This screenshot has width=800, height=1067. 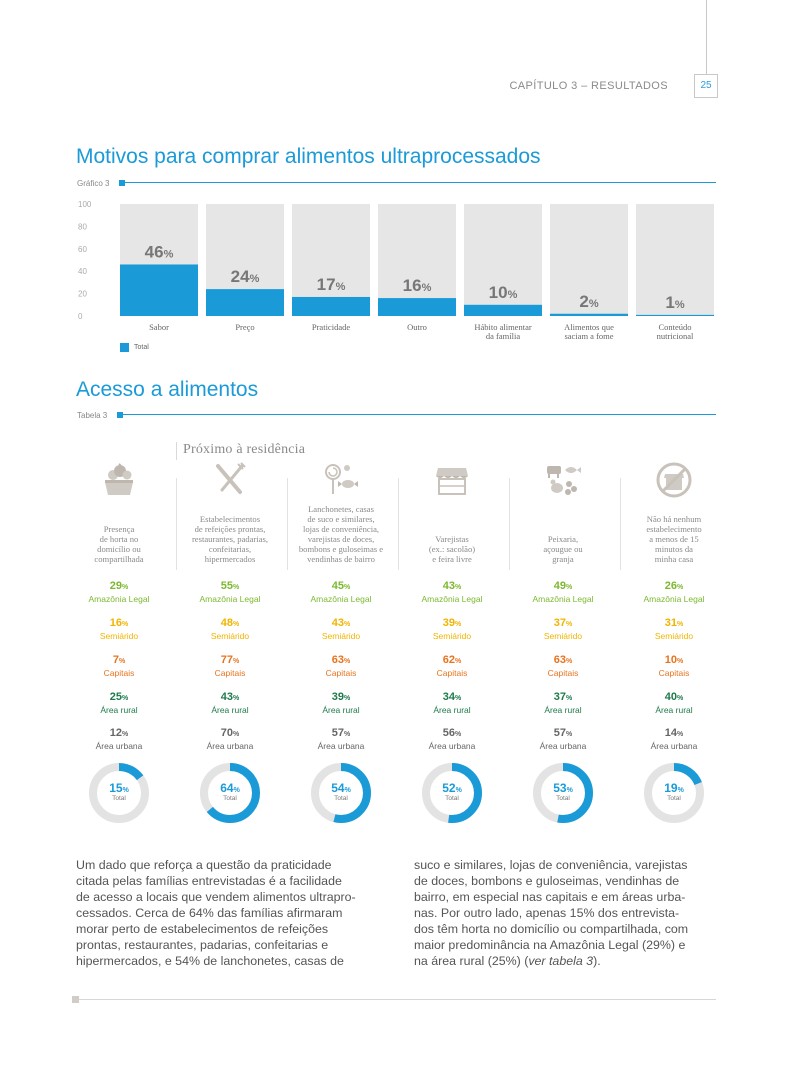 I want to click on stat-value: 57%, so click(x=563, y=733).